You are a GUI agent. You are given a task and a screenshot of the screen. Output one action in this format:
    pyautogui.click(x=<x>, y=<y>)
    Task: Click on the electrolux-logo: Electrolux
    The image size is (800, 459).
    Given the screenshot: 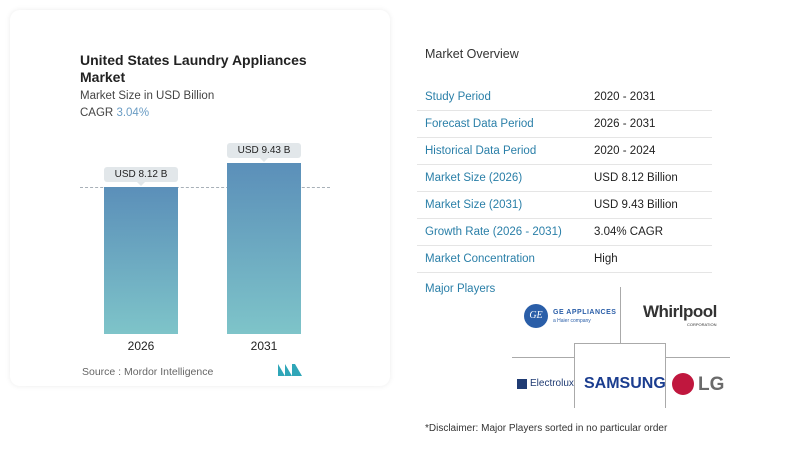 What is the action you would take?
    pyautogui.click(x=552, y=383)
    